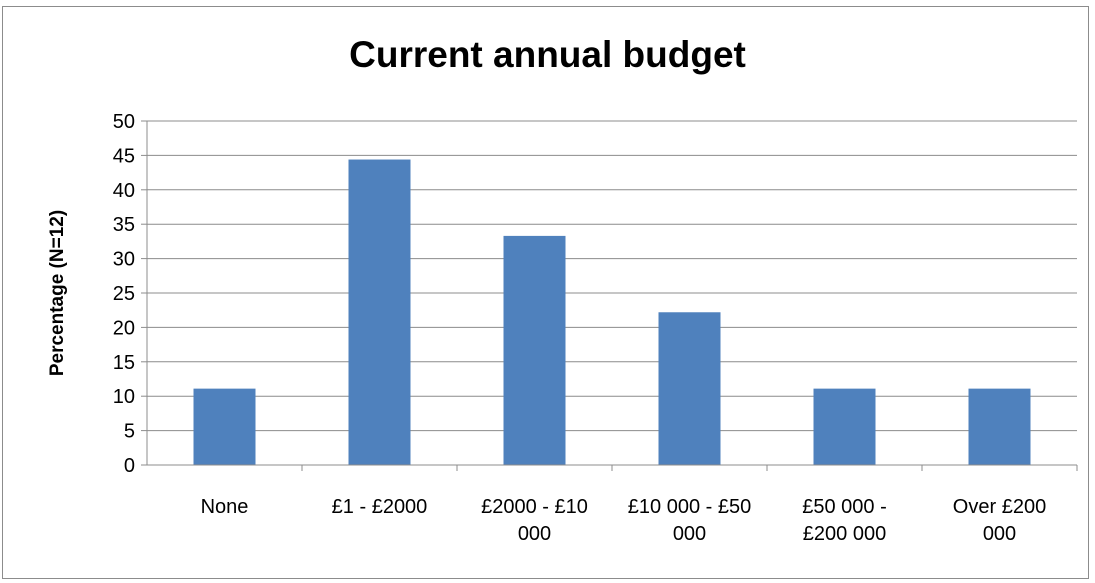 The height and width of the screenshot is (583, 1095). What do you see at coordinates (129, 432) in the screenshot?
I see `y-tick-label: 5` at bounding box center [129, 432].